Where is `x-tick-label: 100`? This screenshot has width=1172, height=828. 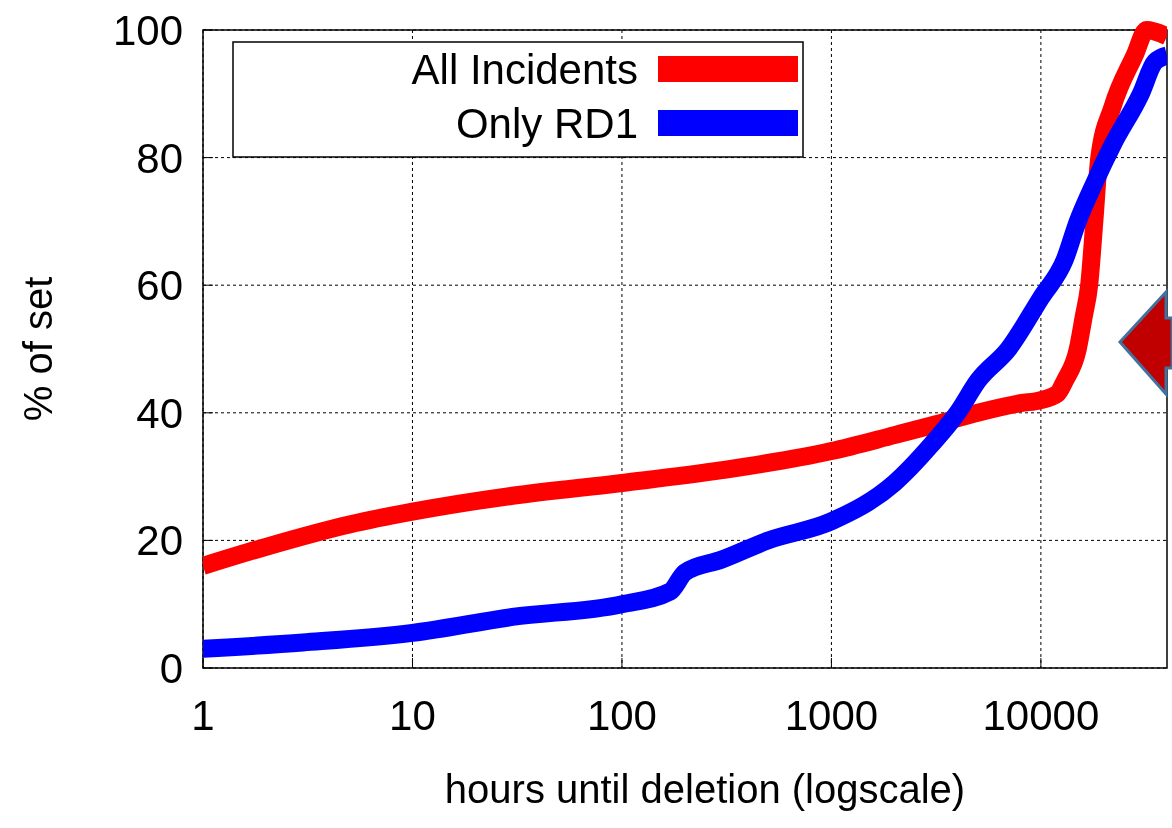
x-tick-label: 100 is located at coordinates (621, 715).